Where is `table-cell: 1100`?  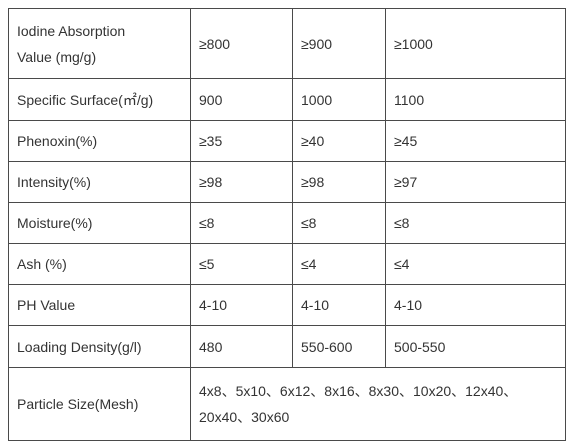 table-cell: 1100 is located at coordinates (475, 99).